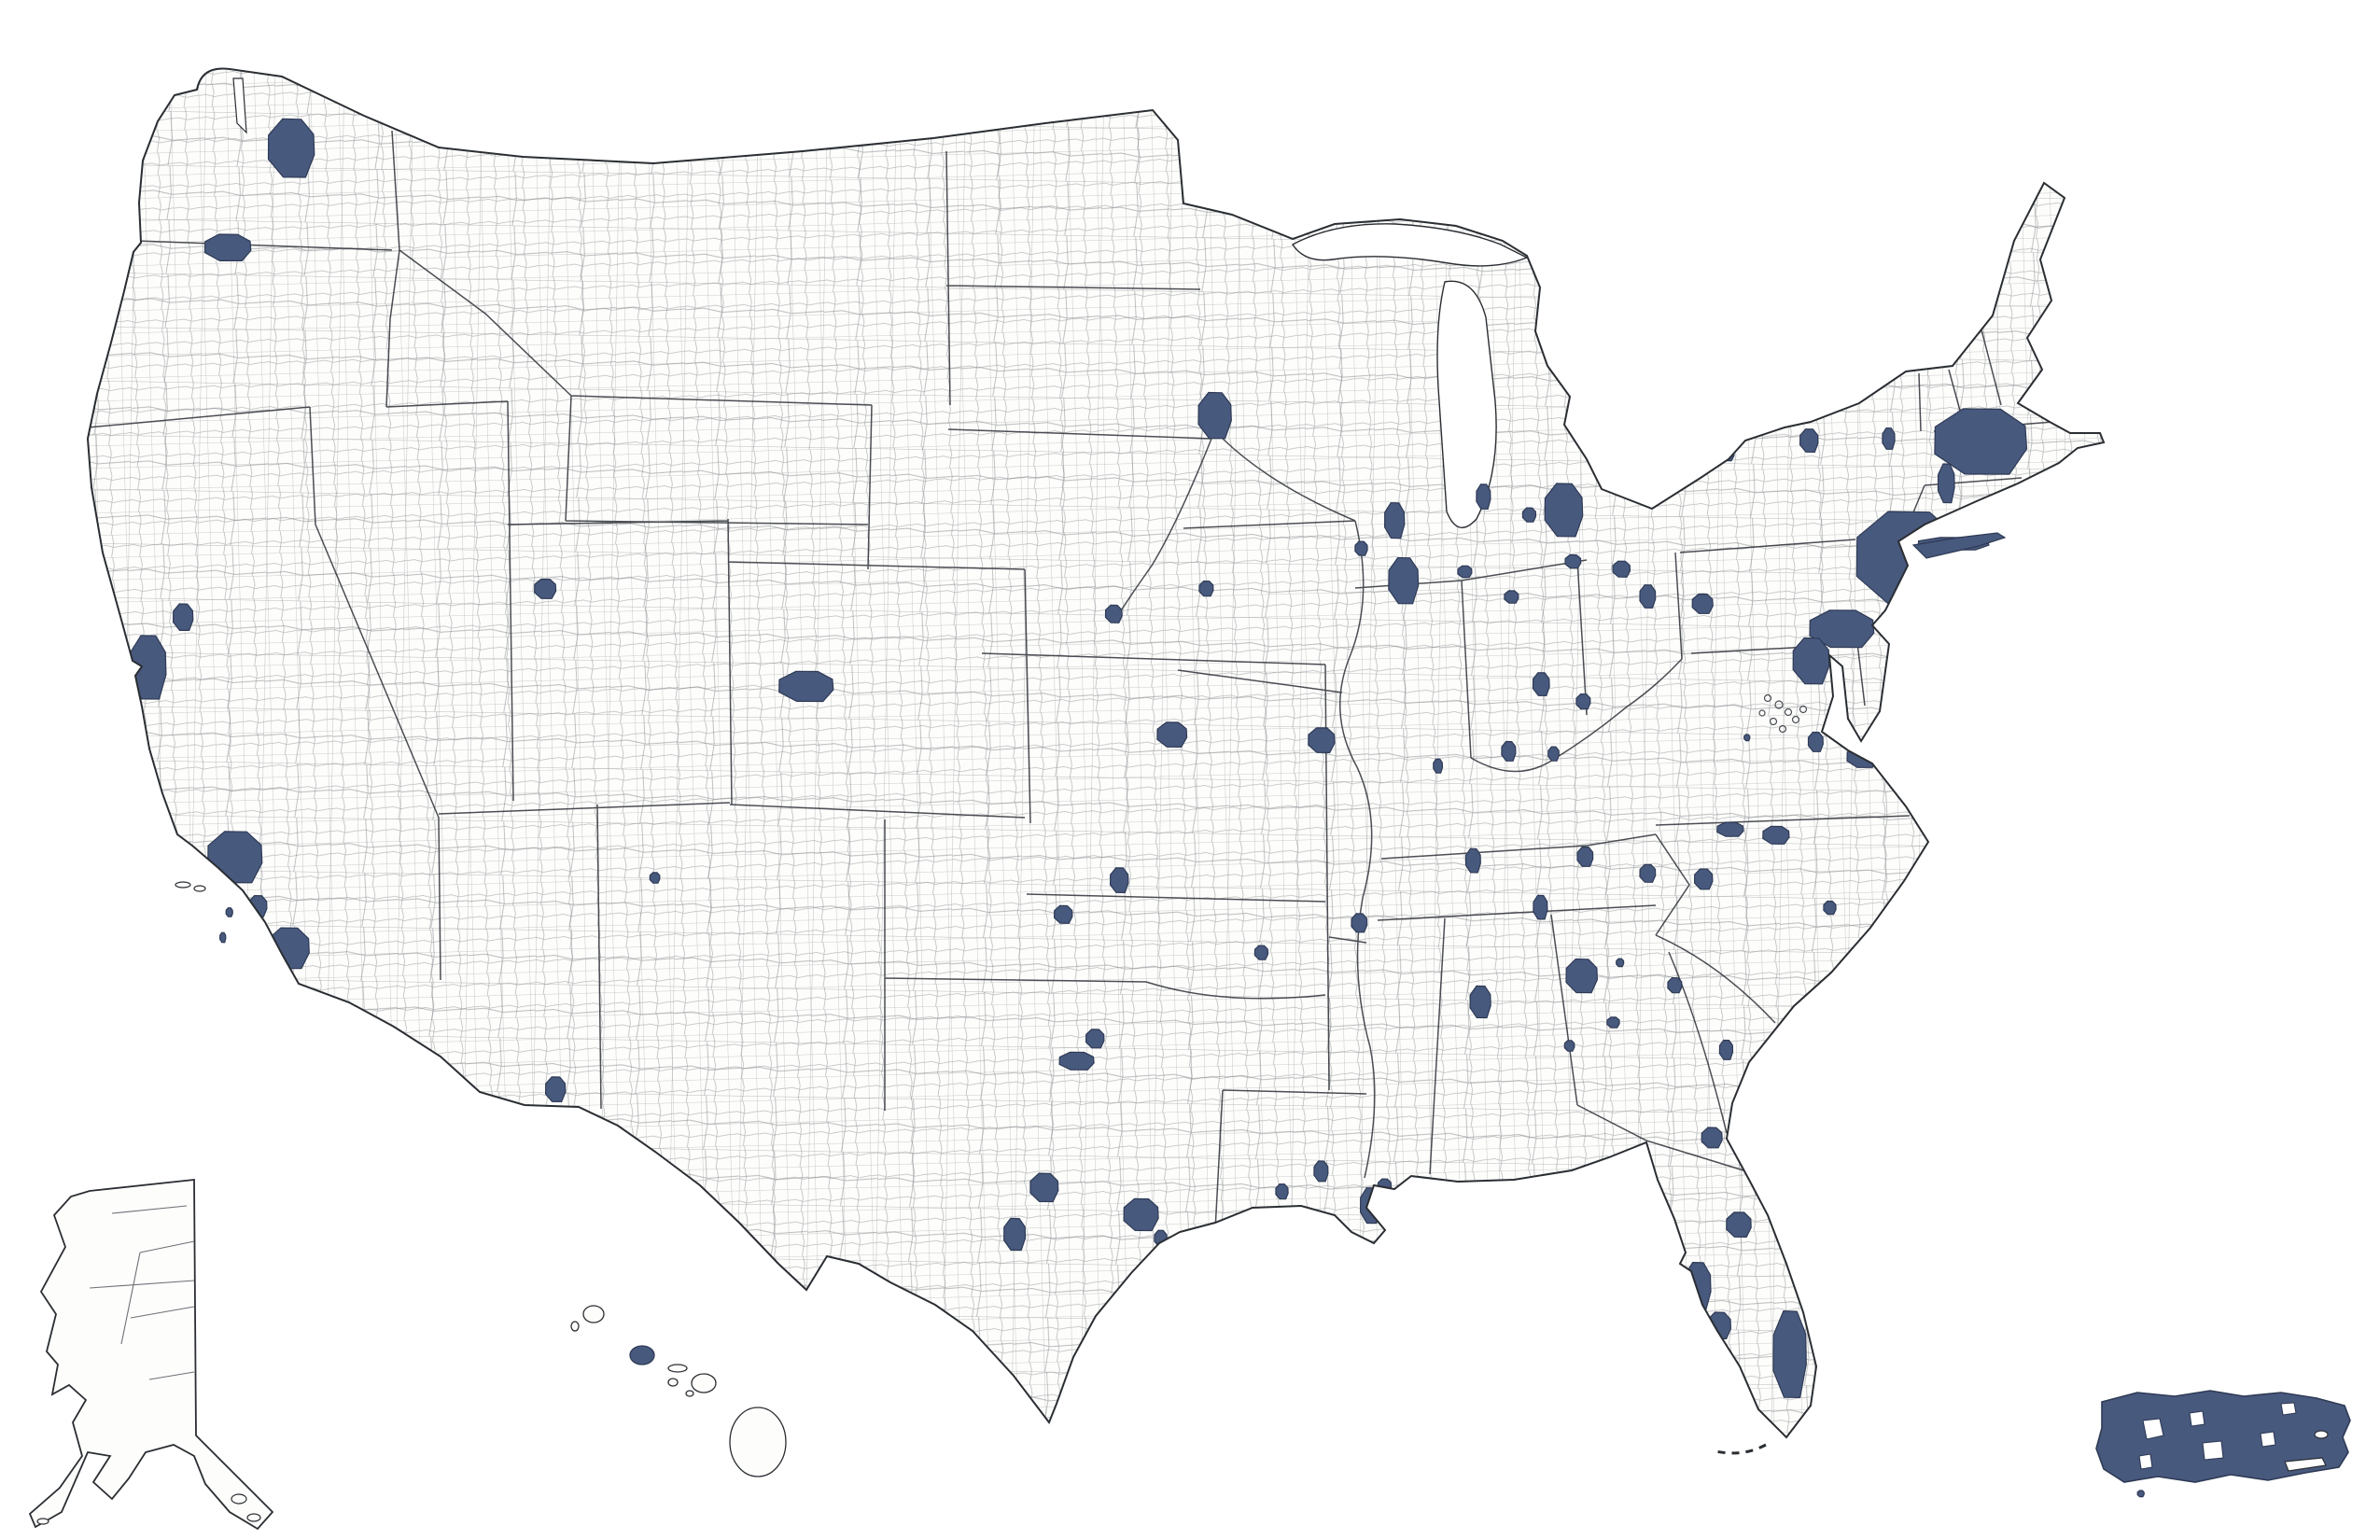 Image resolution: width=2380 pixels, height=1540 pixels. I want to click on county-highlight-lafayette-la: Lafayette LA, so click(1282, 1191).